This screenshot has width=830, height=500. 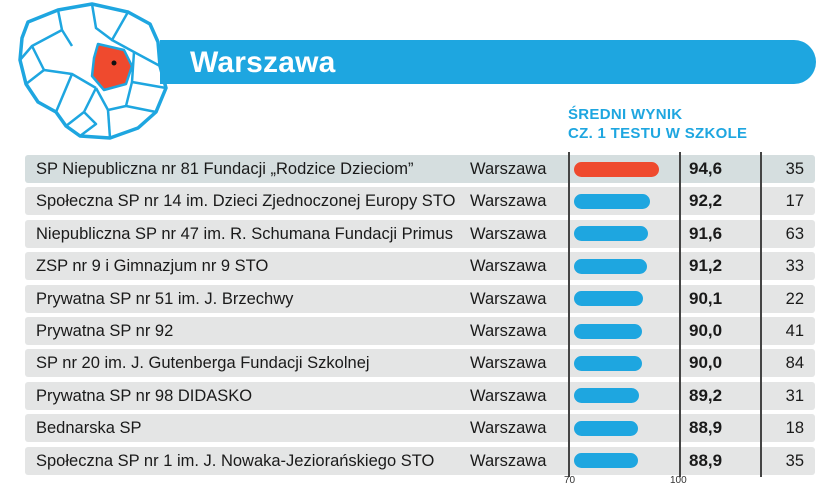 What do you see at coordinates (112, 67) in the screenshot?
I see `masovia-region-highlight` at bounding box center [112, 67].